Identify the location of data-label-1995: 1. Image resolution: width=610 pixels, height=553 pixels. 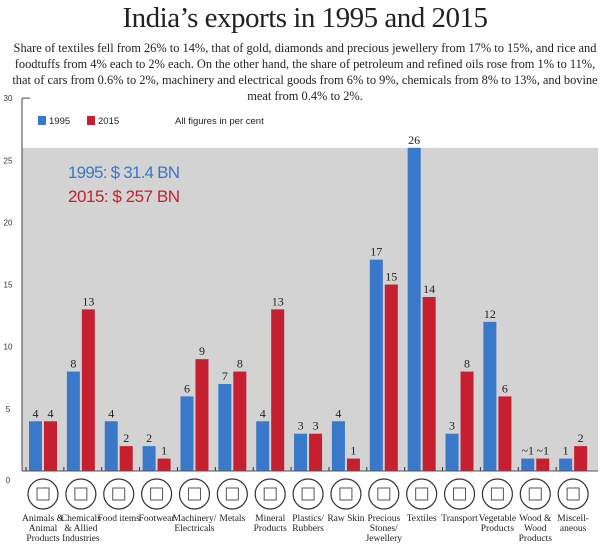
(566, 451).